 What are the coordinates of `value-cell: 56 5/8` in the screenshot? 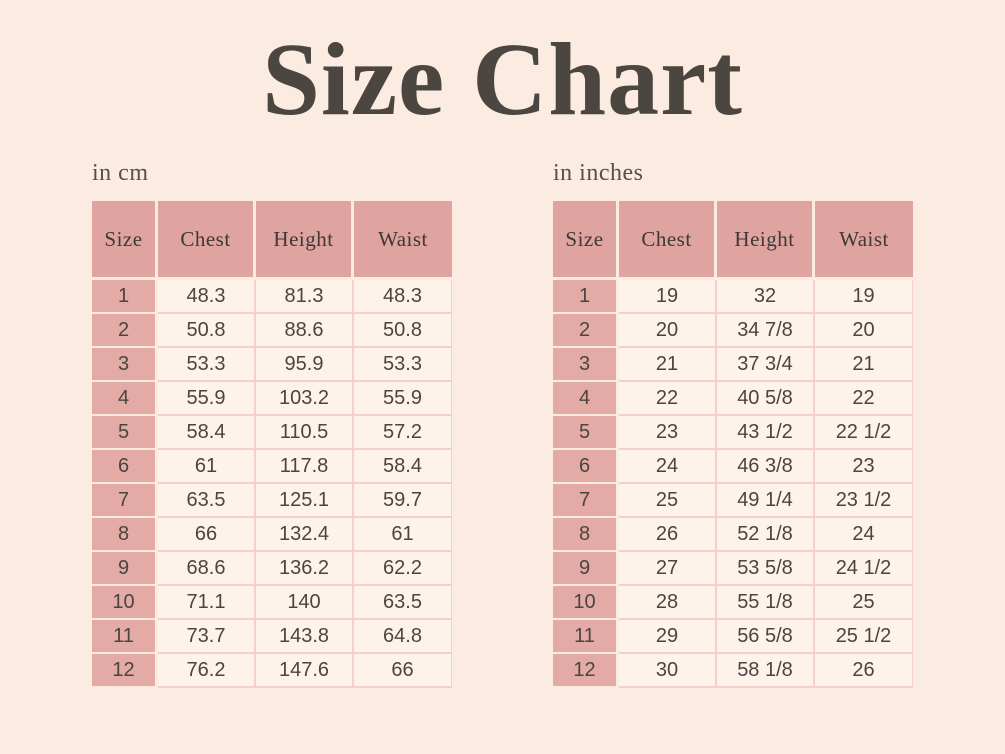 It's located at (766, 637).